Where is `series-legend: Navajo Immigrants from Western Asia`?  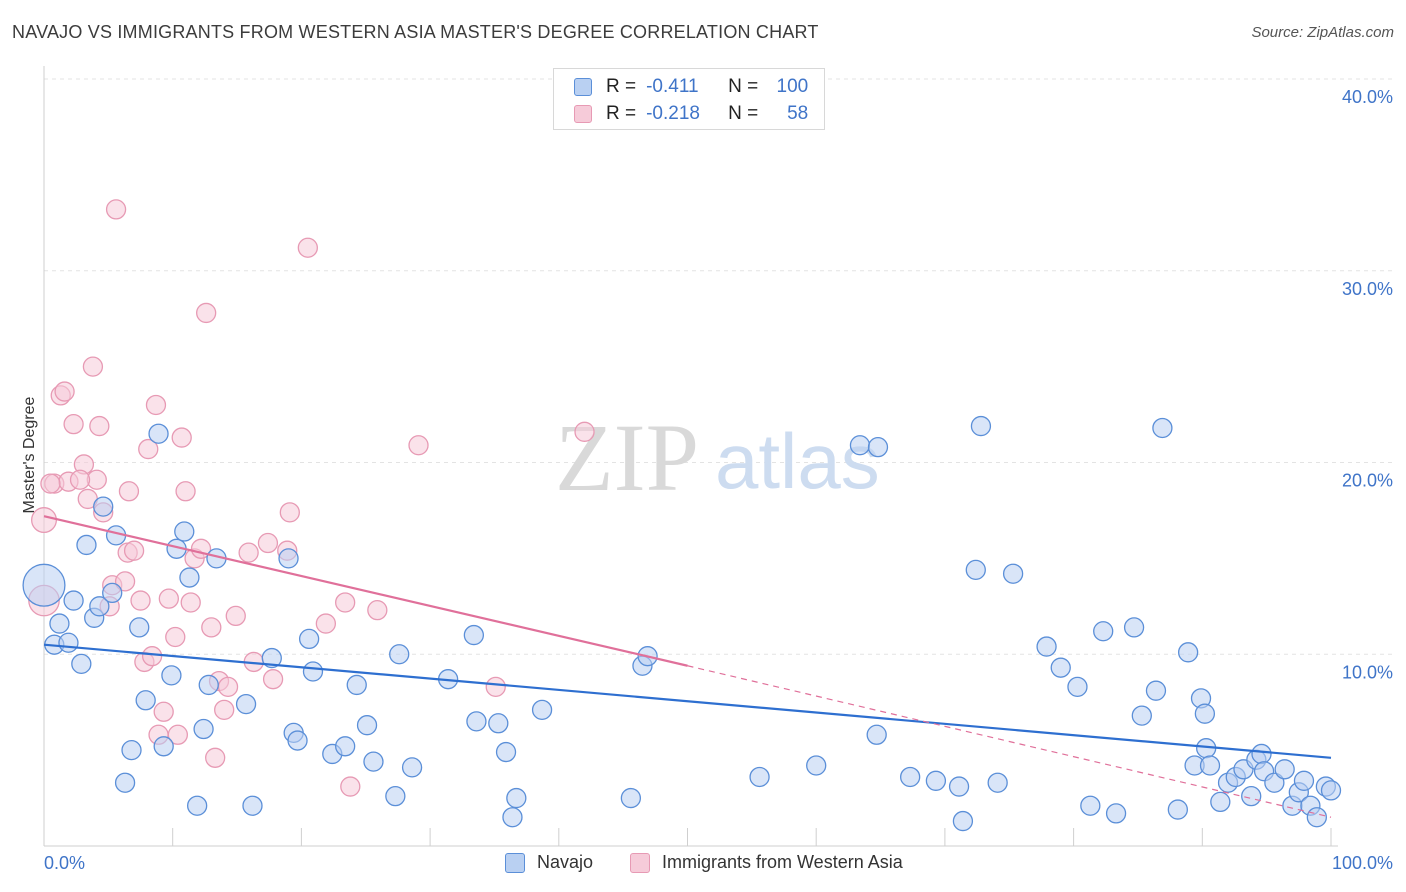
series-legend: Navajo Immigrants from Western Asia is located at coordinates (703, 865).